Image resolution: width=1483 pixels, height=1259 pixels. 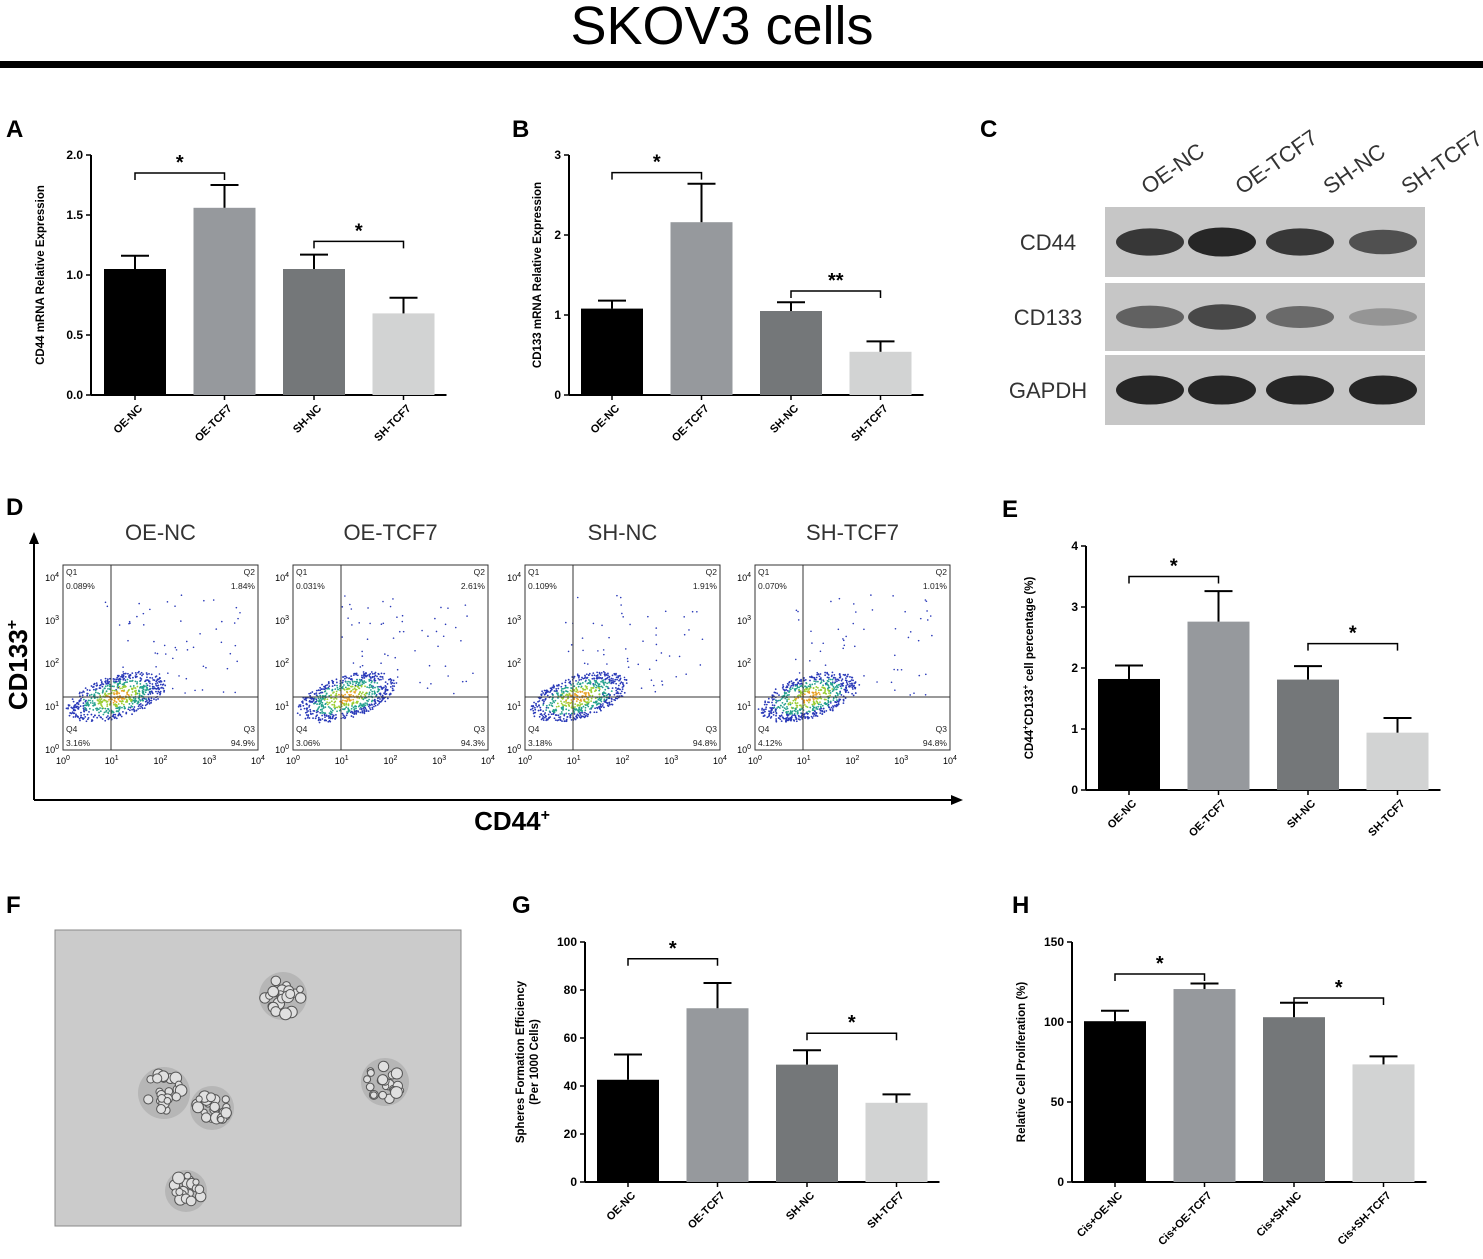 What do you see at coordinates (1386, 818) in the screenshot?
I see `x-tick-label: SH-TCF7` at bounding box center [1386, 818].